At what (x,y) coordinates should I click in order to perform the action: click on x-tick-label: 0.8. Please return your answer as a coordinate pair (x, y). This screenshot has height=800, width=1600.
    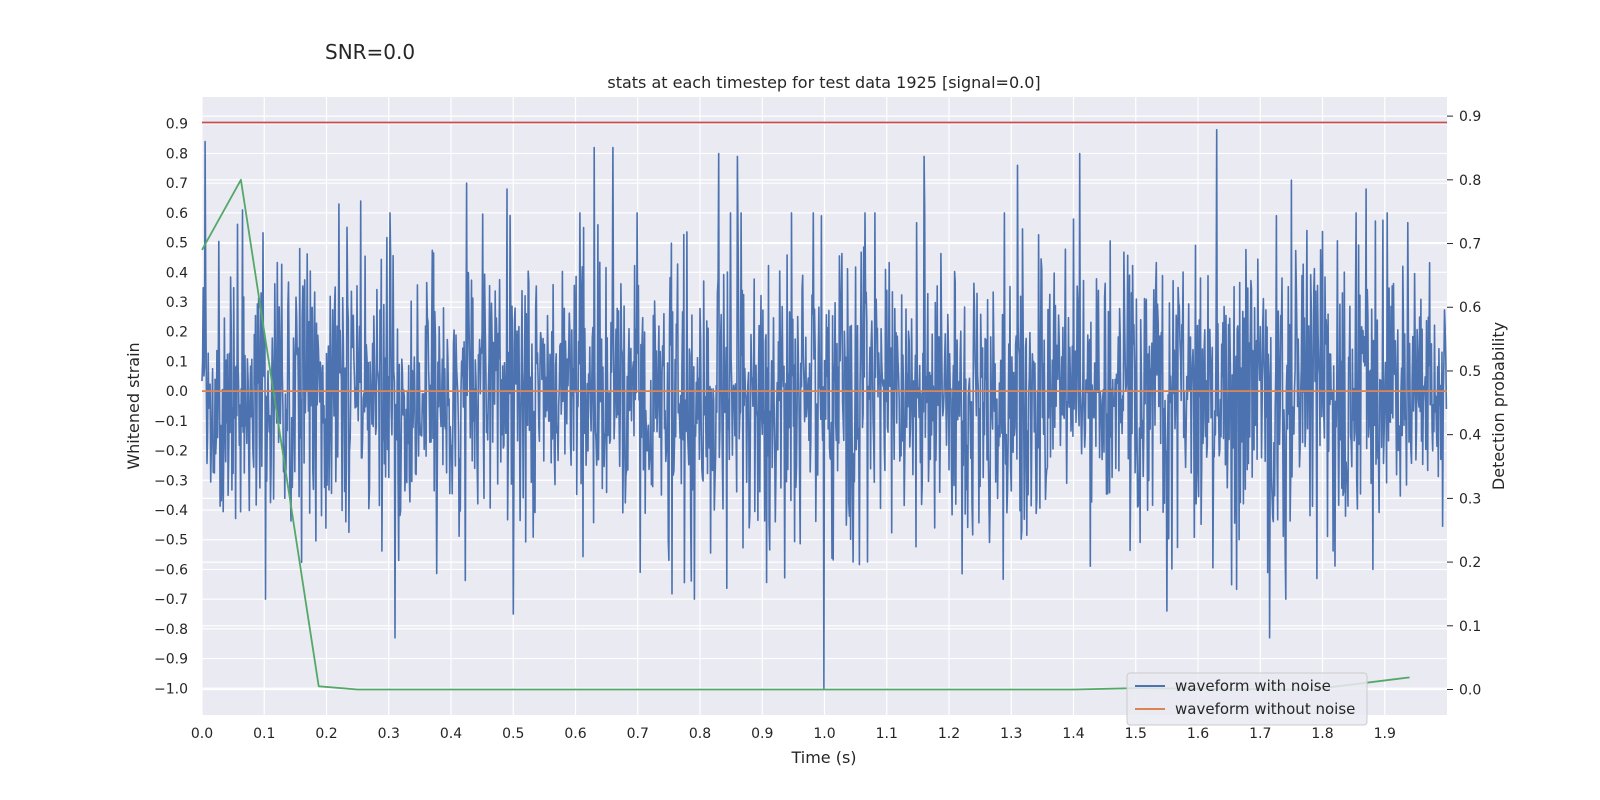
    Looking at the image, I should click on (700, 734).